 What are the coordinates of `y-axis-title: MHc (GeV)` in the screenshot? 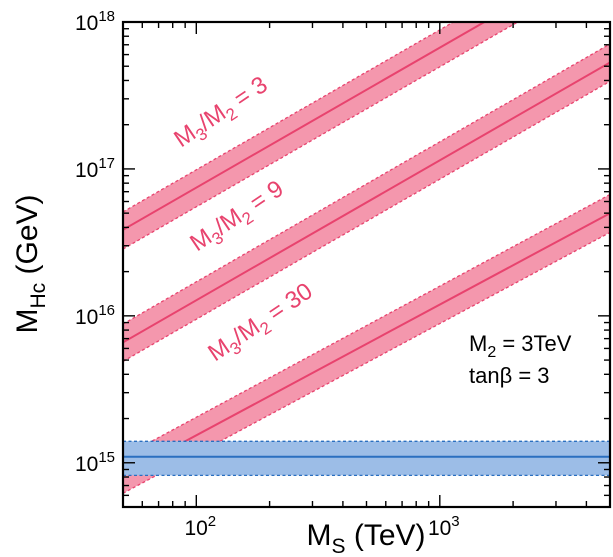 It's located at (30, 263).